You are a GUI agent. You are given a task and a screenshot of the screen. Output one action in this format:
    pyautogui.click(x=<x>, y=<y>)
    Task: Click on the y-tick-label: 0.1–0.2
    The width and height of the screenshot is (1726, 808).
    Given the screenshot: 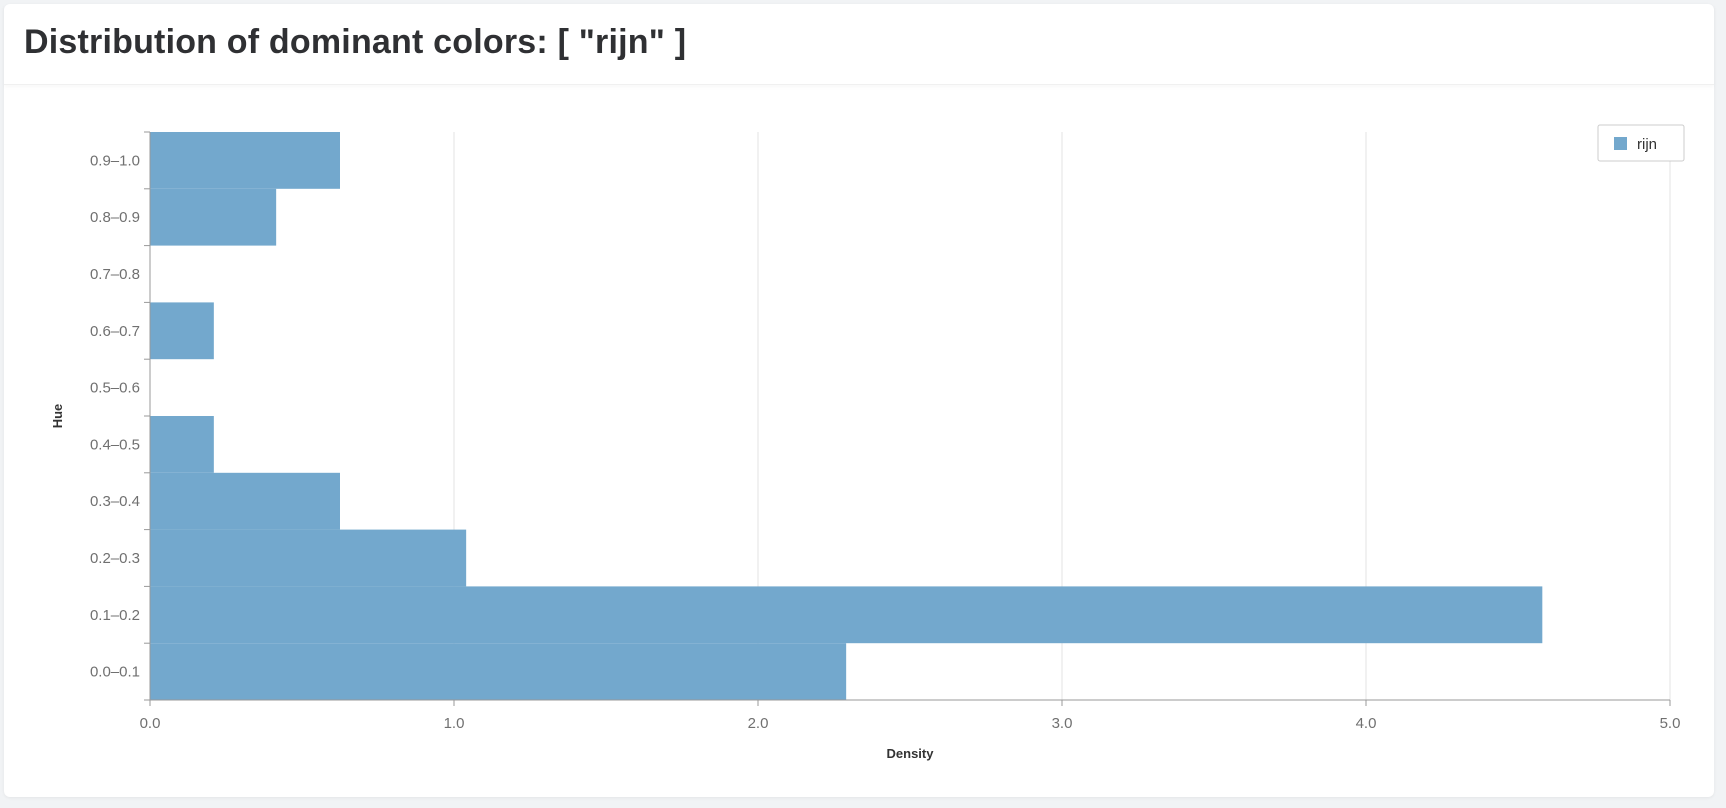 What is the action you would take?
    pyautogui.click(x=115, y=615)
    